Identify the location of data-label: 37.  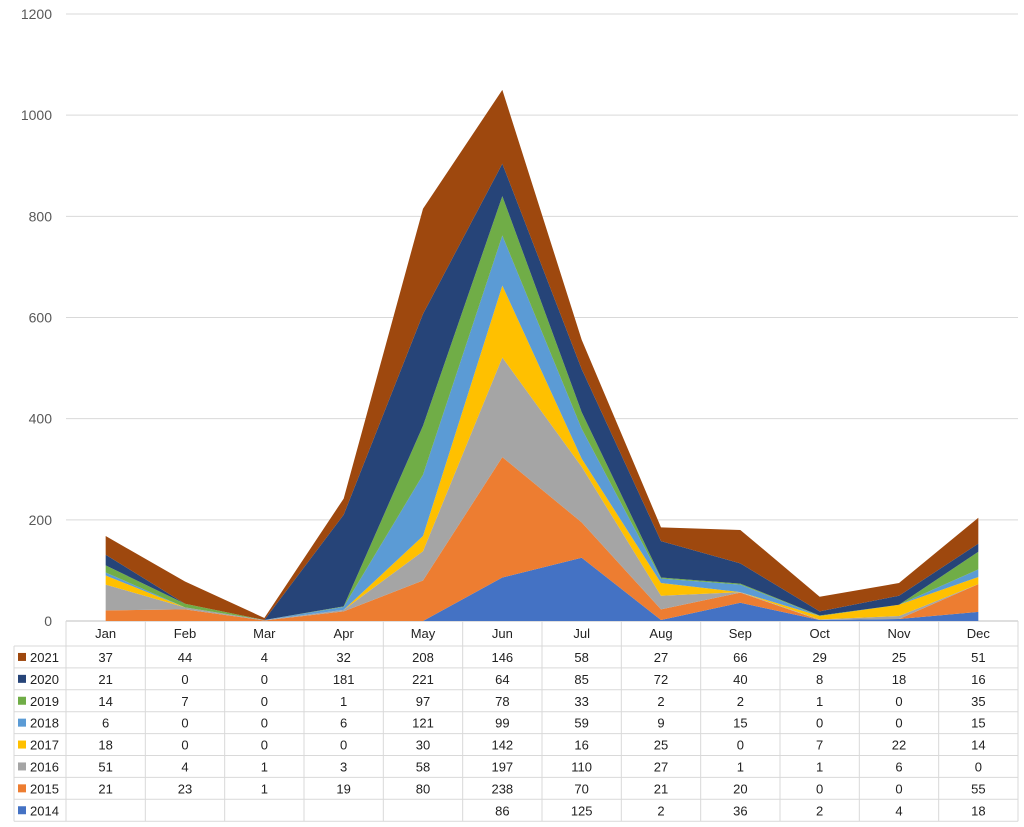
(105, 657).